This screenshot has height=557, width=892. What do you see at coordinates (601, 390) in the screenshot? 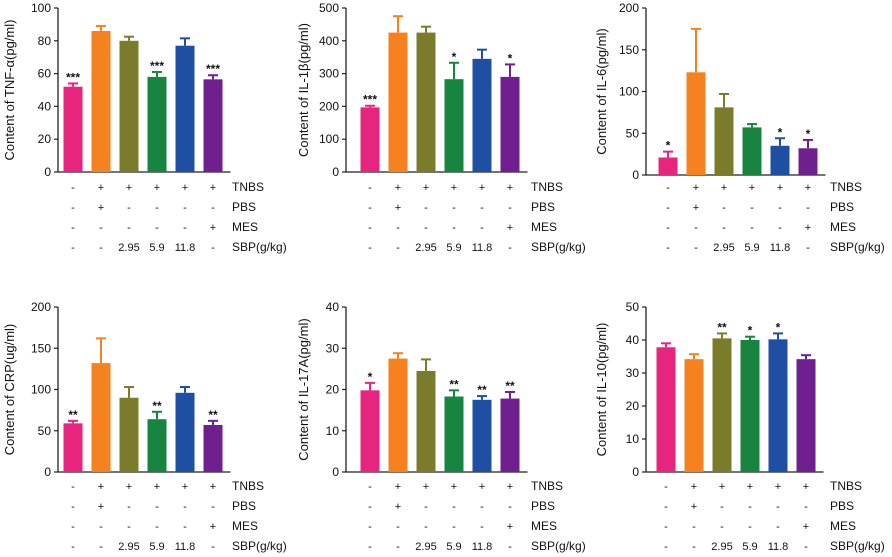
I see `y-axis-title: Content of IL-10(pg/ml)` at bounding box center [601, 390].